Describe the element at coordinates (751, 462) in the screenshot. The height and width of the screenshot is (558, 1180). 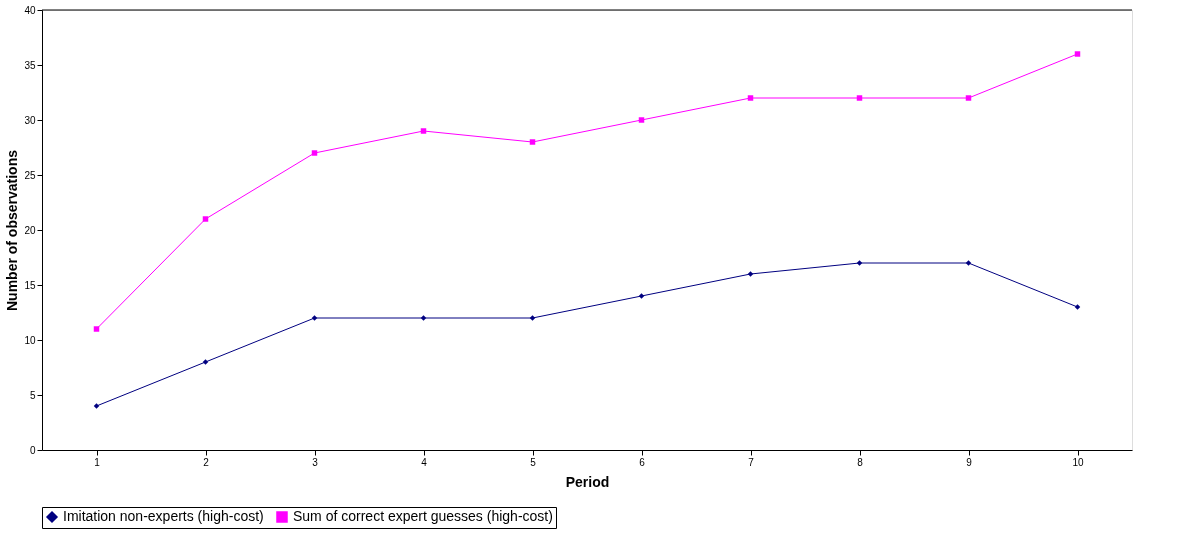
I see `x-tick-label: 7` at that location.